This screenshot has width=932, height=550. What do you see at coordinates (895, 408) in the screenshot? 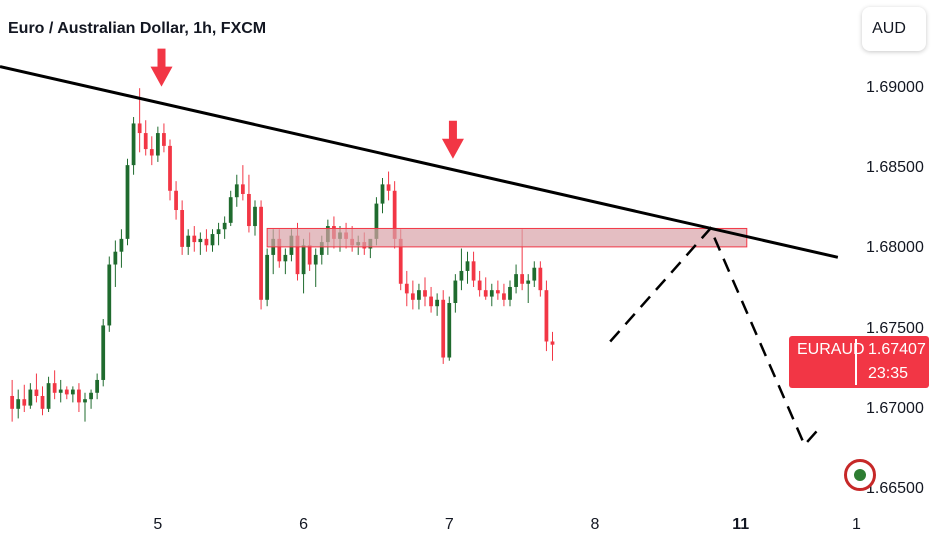
I see `price-tick-label: 1.67000` at bounding box center [895, 408].